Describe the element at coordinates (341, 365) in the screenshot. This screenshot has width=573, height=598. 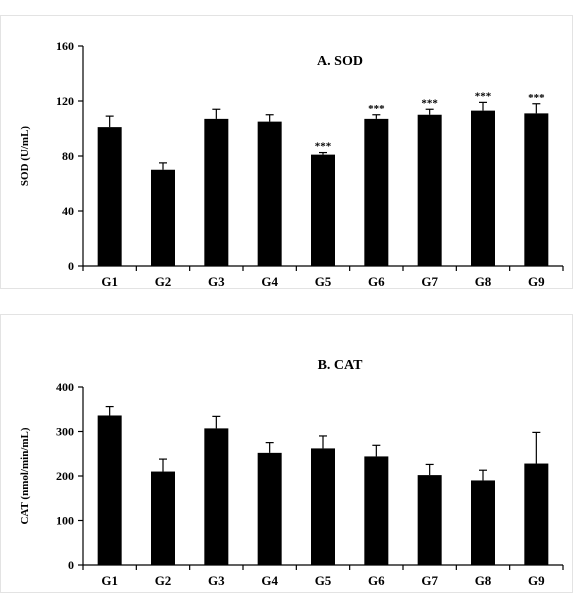
I see `chart-title: B. CAT` at that location.